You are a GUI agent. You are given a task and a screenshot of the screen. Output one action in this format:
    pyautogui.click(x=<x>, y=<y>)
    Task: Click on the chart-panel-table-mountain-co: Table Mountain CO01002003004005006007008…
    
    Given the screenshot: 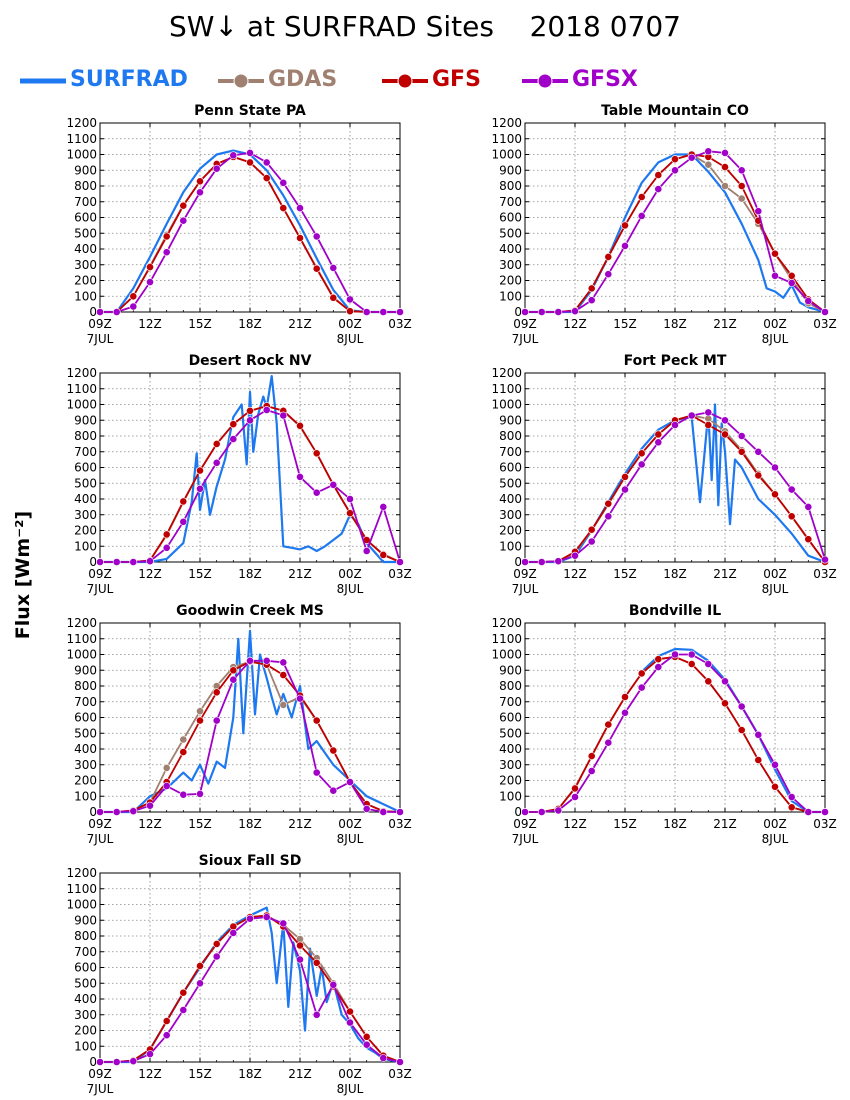 What is the action you would take?
    pyautogui.click(x=663, y=224)
    